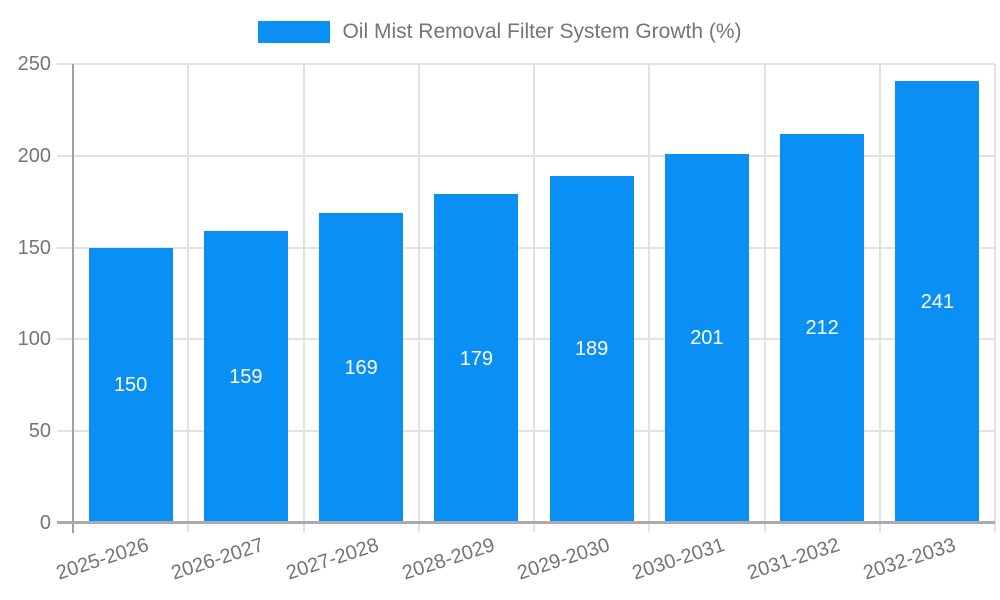 The height and width of the screenshot is (600, 1000). I want to click on y-axis-line, so click(73, 298).